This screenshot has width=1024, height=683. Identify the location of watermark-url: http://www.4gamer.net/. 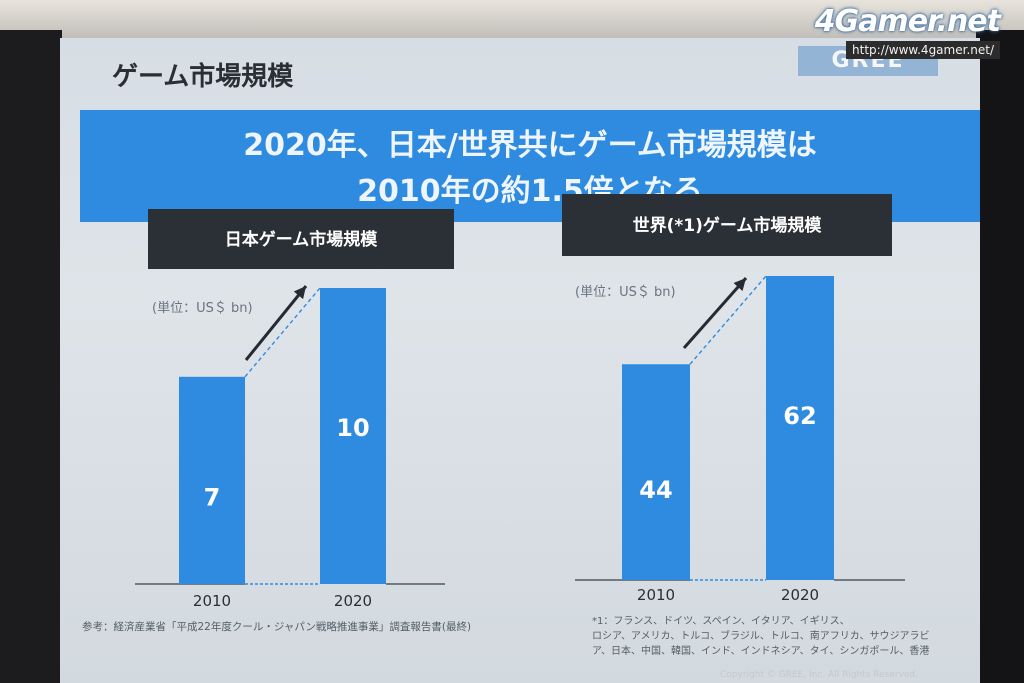
(923, 50).